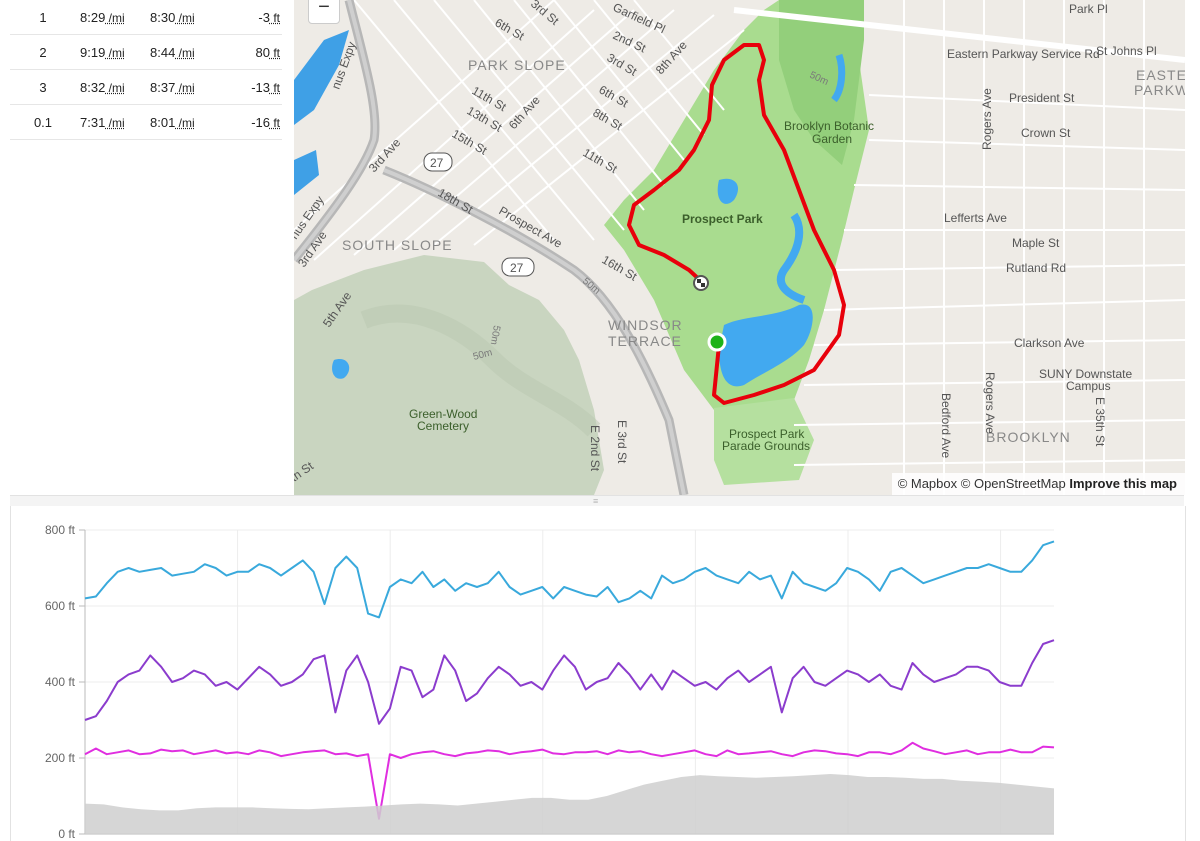 The image size is (1200, 841). I want to click on clarkson-label: Clarkson Ave, so click(1049, 343).